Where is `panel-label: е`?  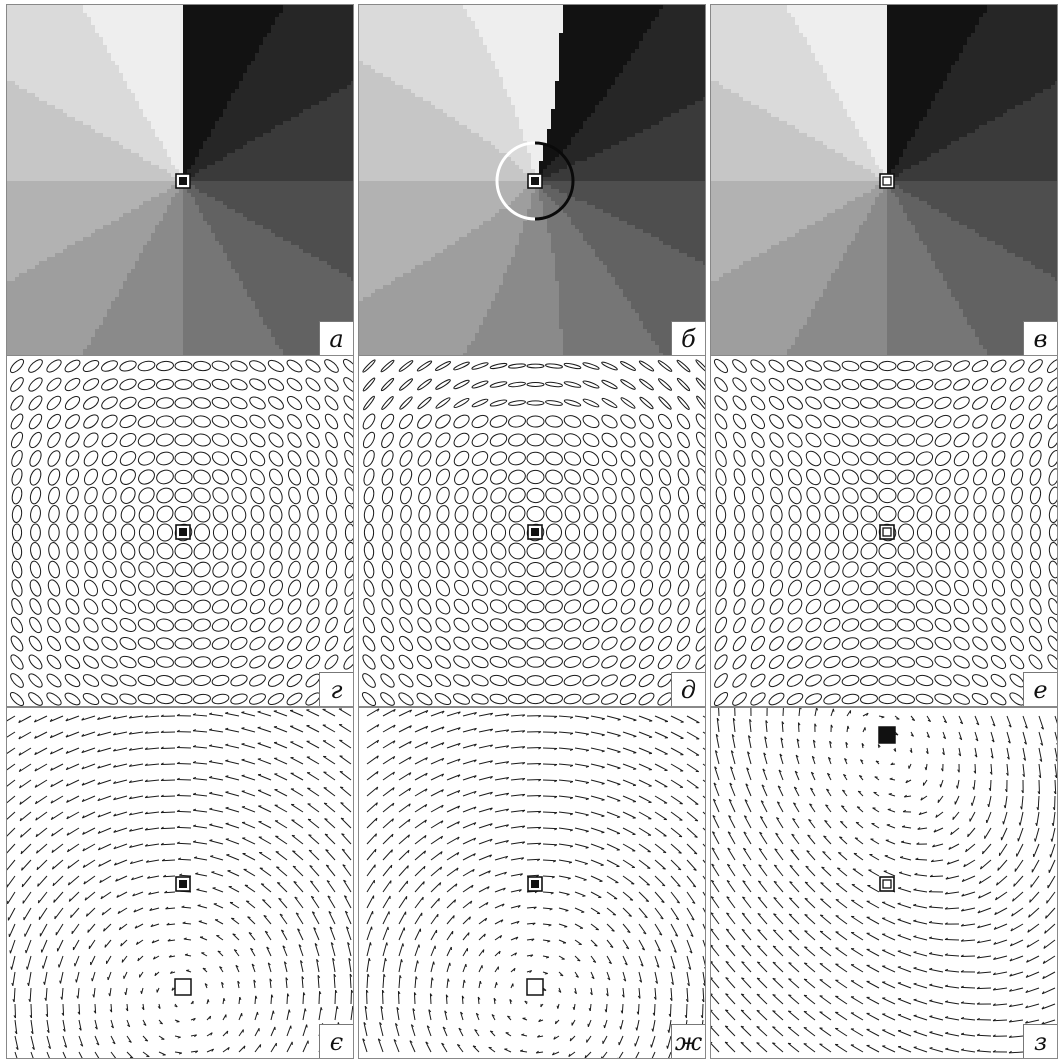 panel-label: е is located at coordinates (1040, 689).